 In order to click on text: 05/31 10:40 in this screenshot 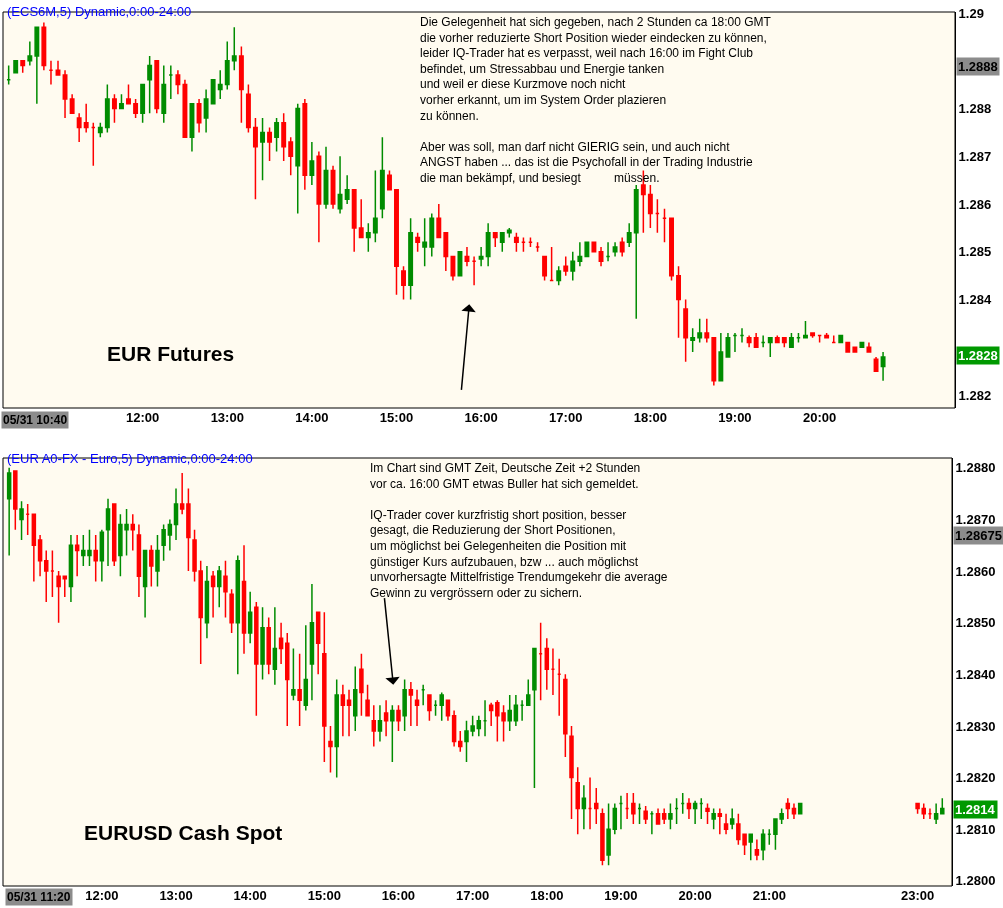, I will do `click(35, 420)`.